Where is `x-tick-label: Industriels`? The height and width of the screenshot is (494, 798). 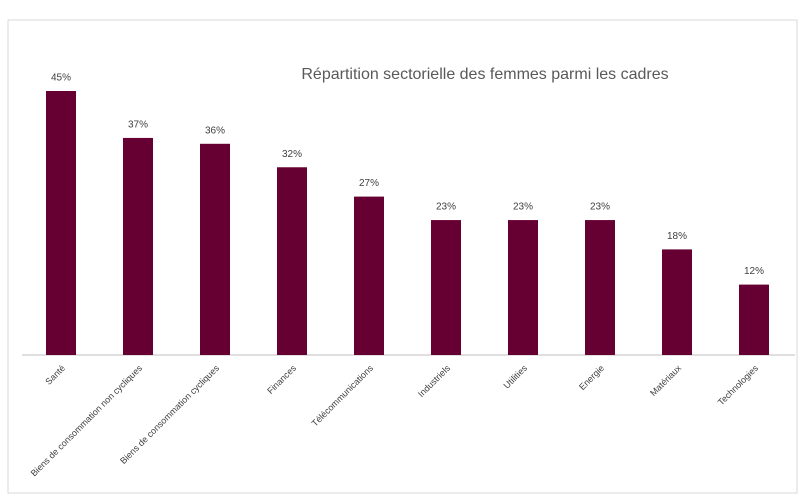
x-tick-label: Industriels is located at coordinates (434, 381).